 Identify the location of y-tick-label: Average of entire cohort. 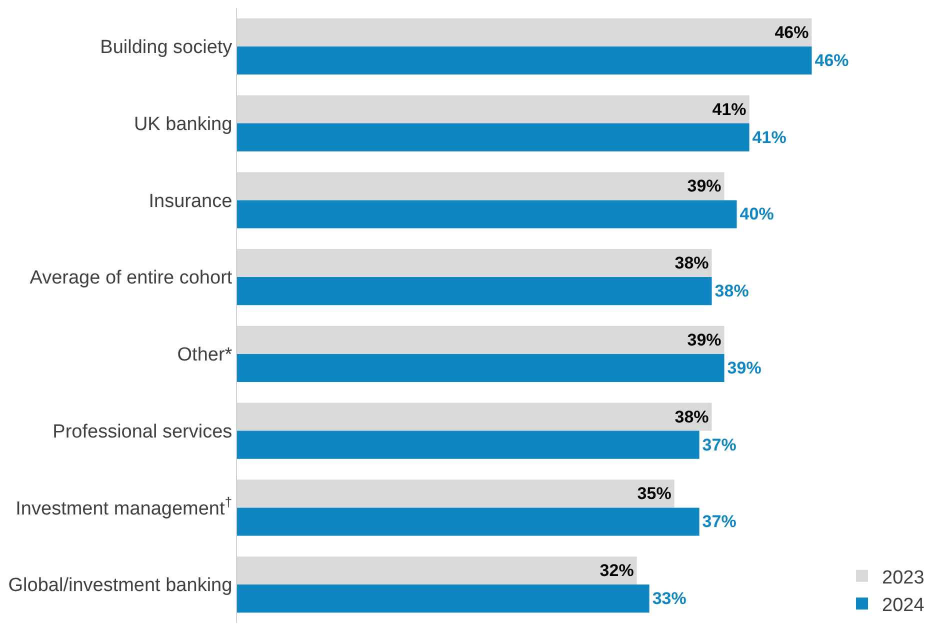
(131, 278).